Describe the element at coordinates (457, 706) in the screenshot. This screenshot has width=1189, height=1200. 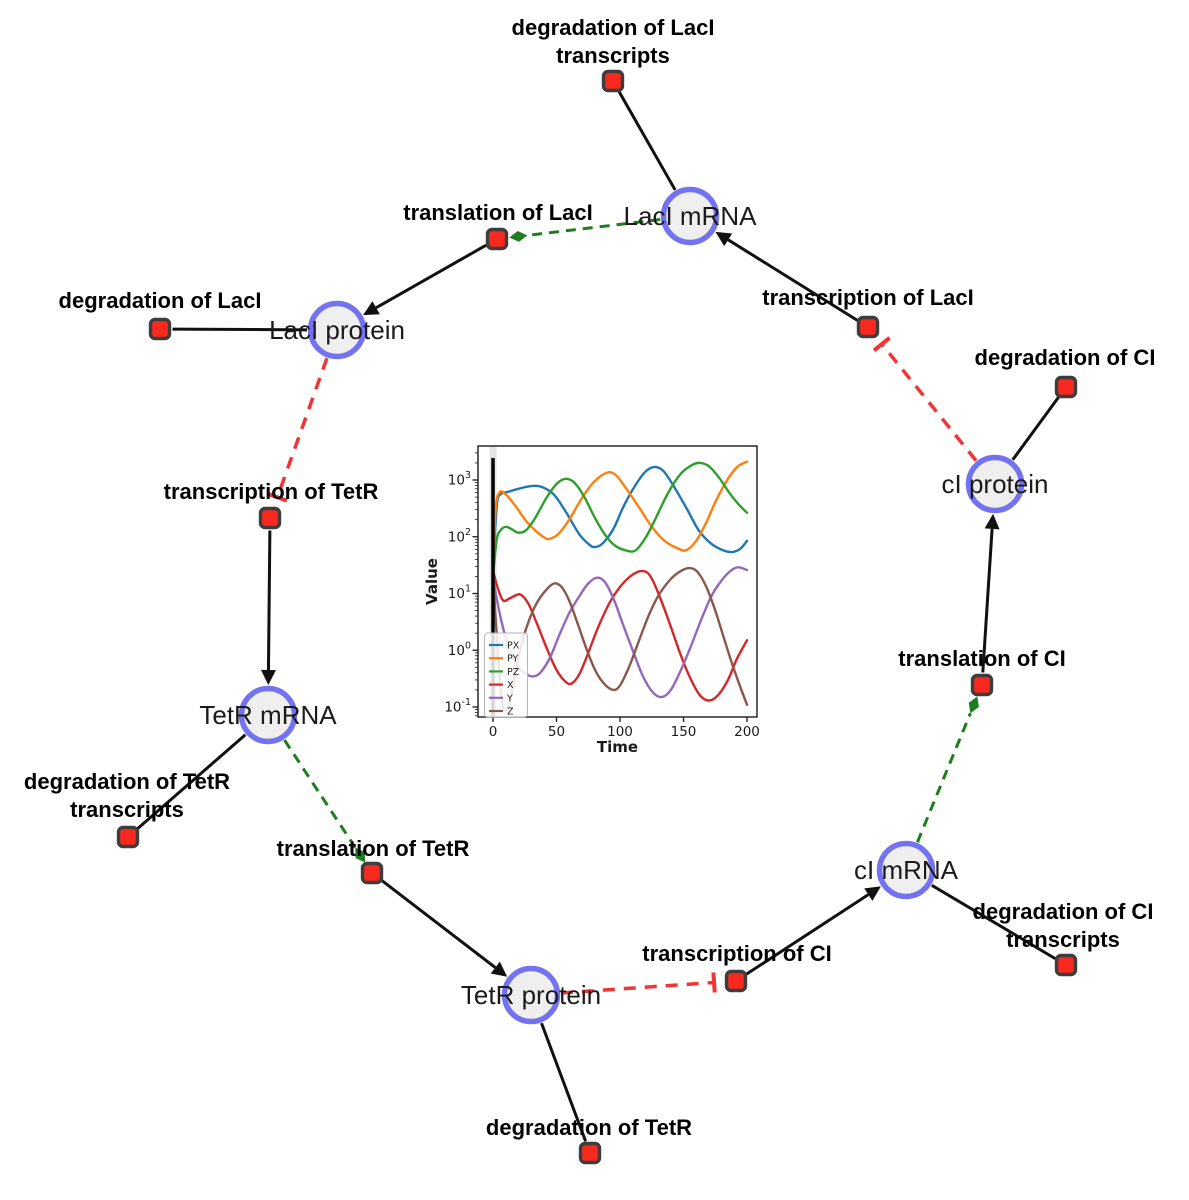
I see `y-tick-label: 10⁻¹` at that location.